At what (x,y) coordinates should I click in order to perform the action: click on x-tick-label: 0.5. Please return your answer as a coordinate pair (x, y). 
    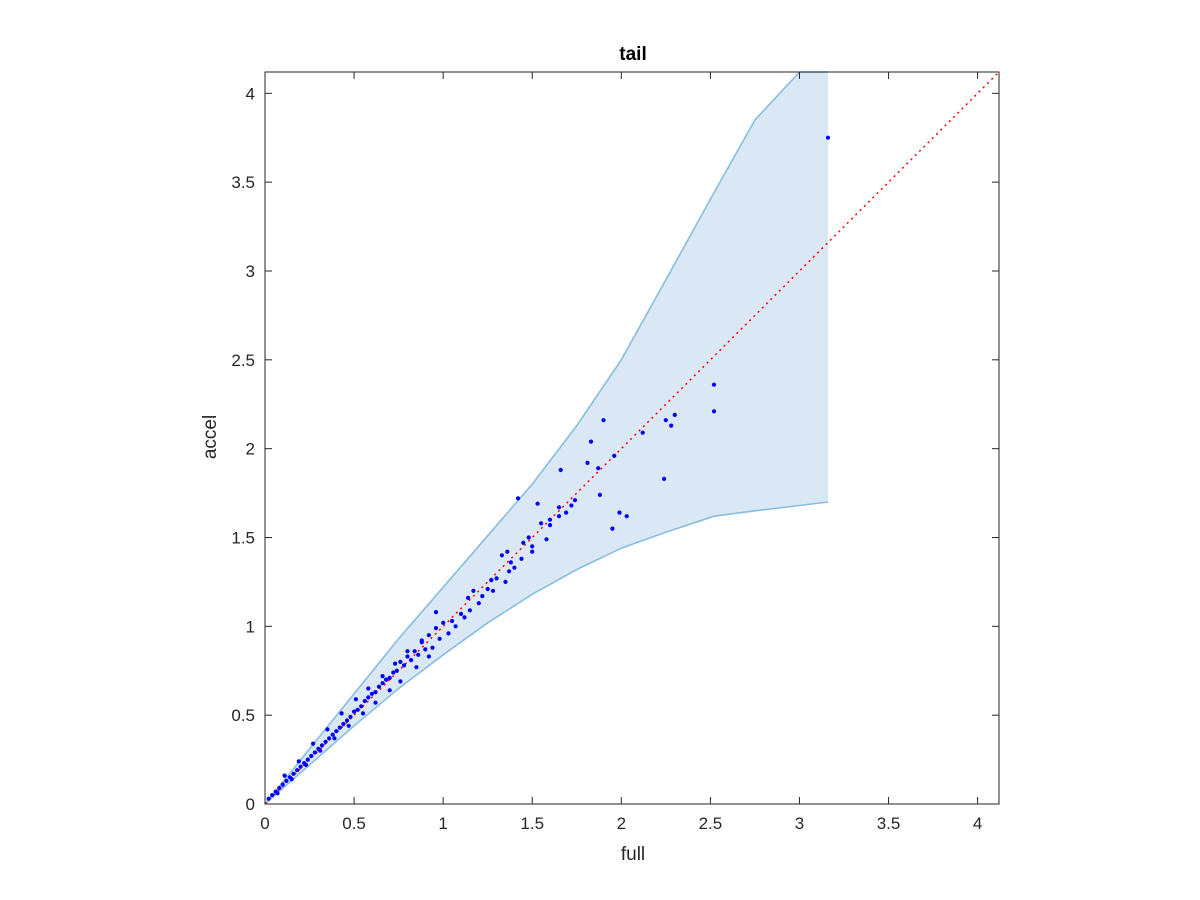
    Looking at the image, I should click on (354, 823).